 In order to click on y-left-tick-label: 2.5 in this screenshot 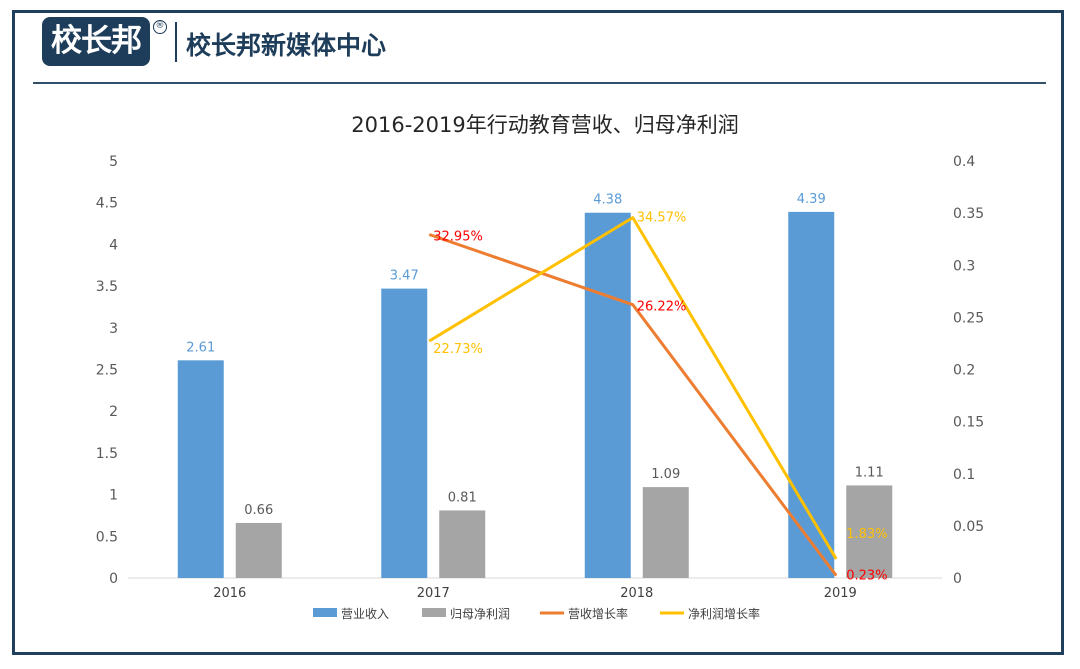, I will do `click(107, 371)`.